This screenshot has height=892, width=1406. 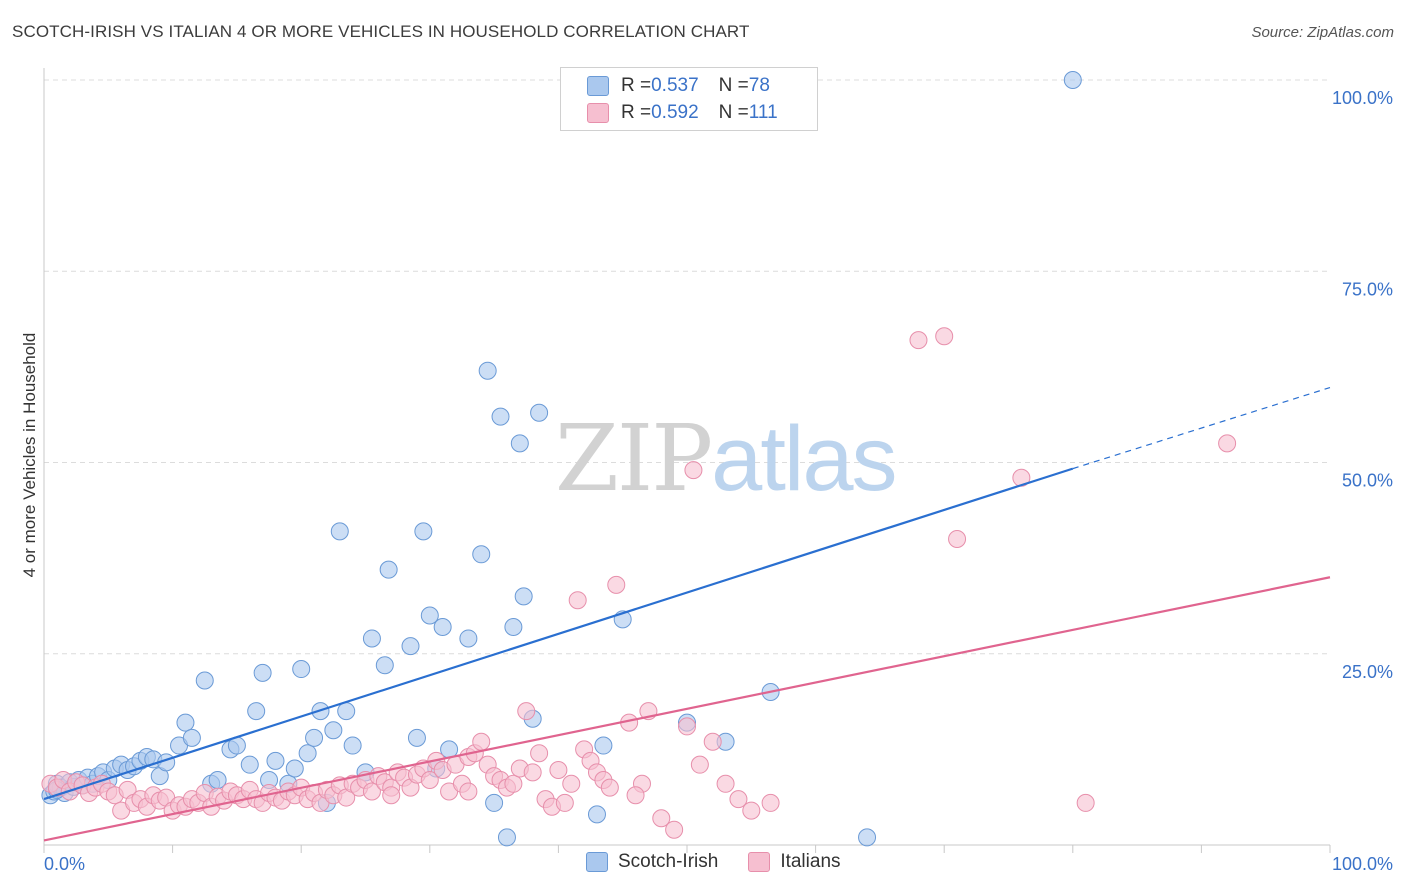 What do you see at coordinates (1201, 428) in the screenshot?
I see `scotch-irish-trend-extension` at bounding box center [1201, 428].